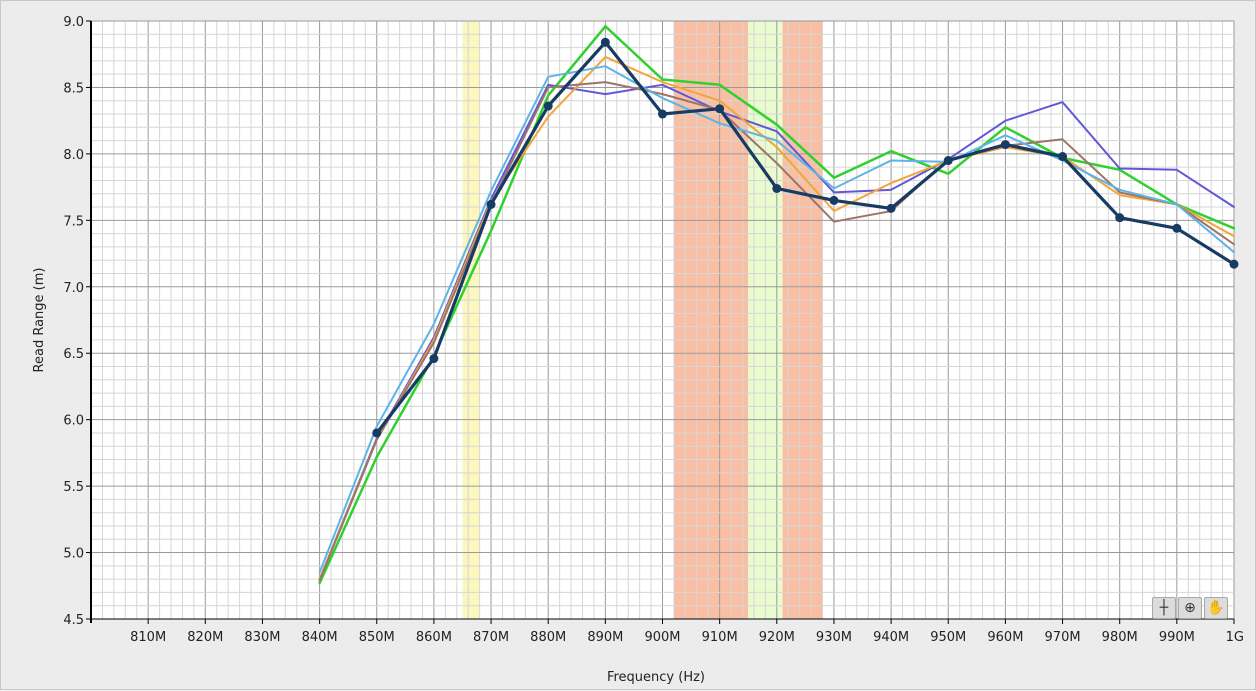 The width and height of the screenshot is (1256, 691). Describe the element at coordinates (377, 637) in the screenshot. I see `x-tick-label: 850M` at that location.